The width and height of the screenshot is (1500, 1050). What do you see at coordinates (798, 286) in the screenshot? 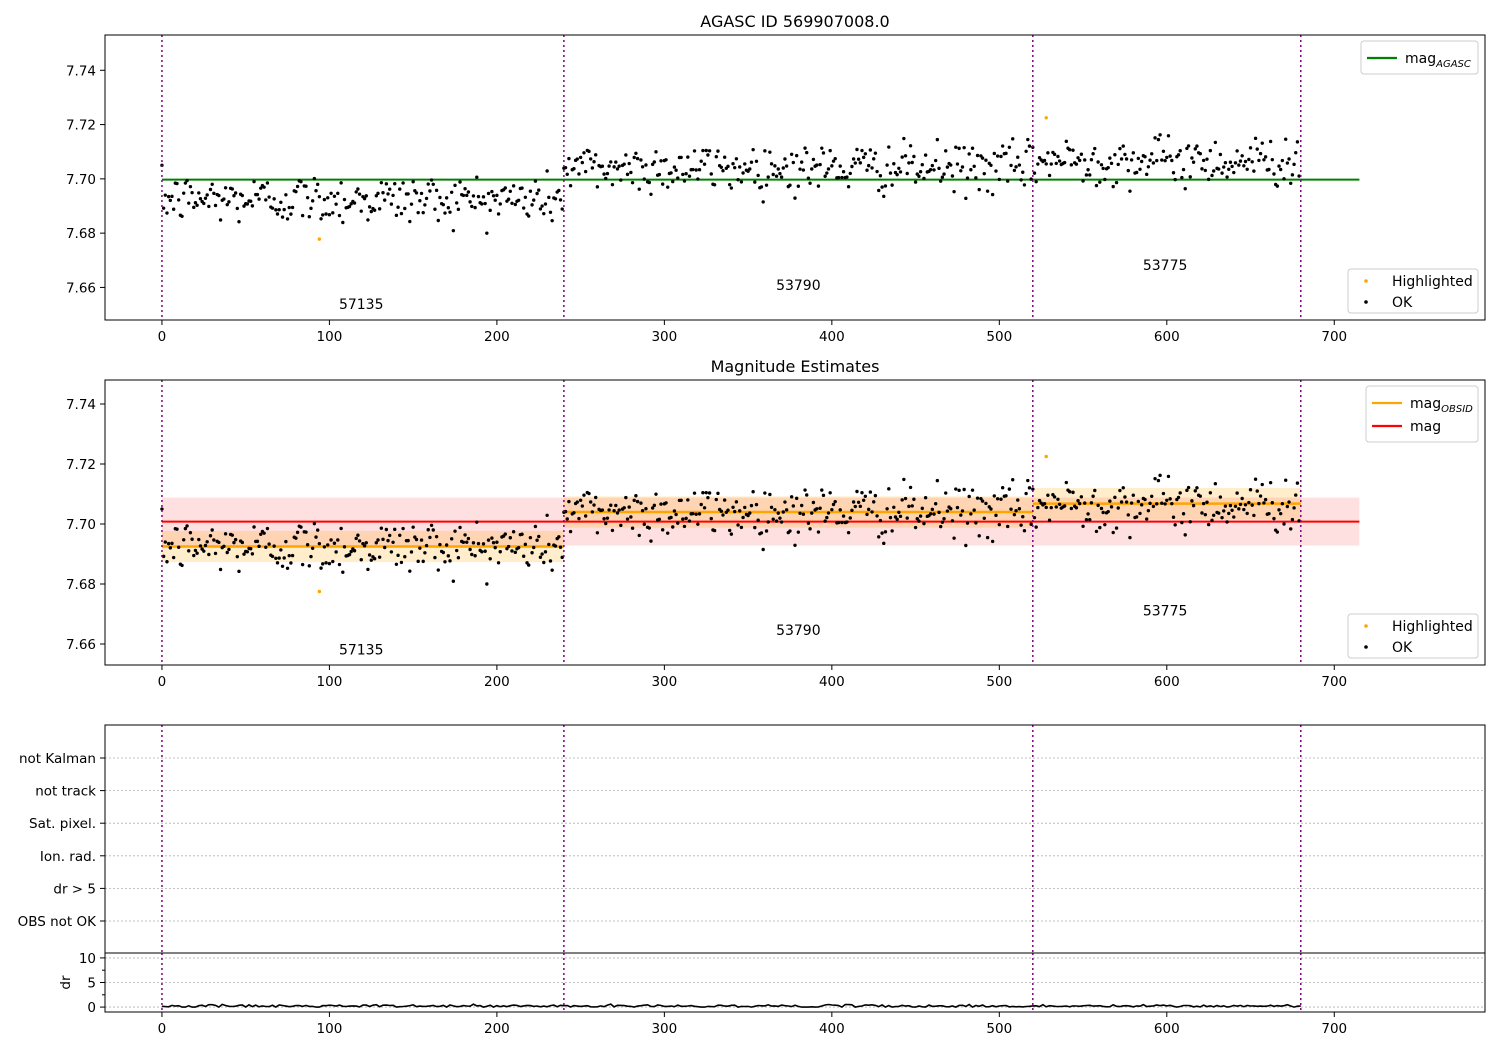
I see `obsid-label: 53790` at bounding box center [798, 286].